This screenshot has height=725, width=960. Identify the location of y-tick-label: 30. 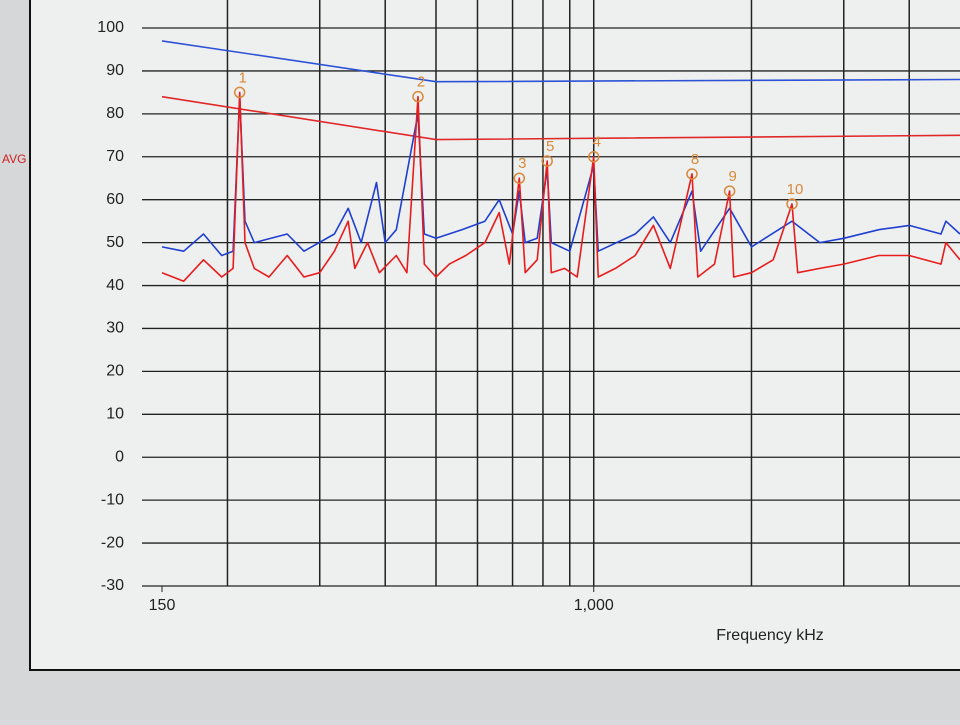
(115, 328).